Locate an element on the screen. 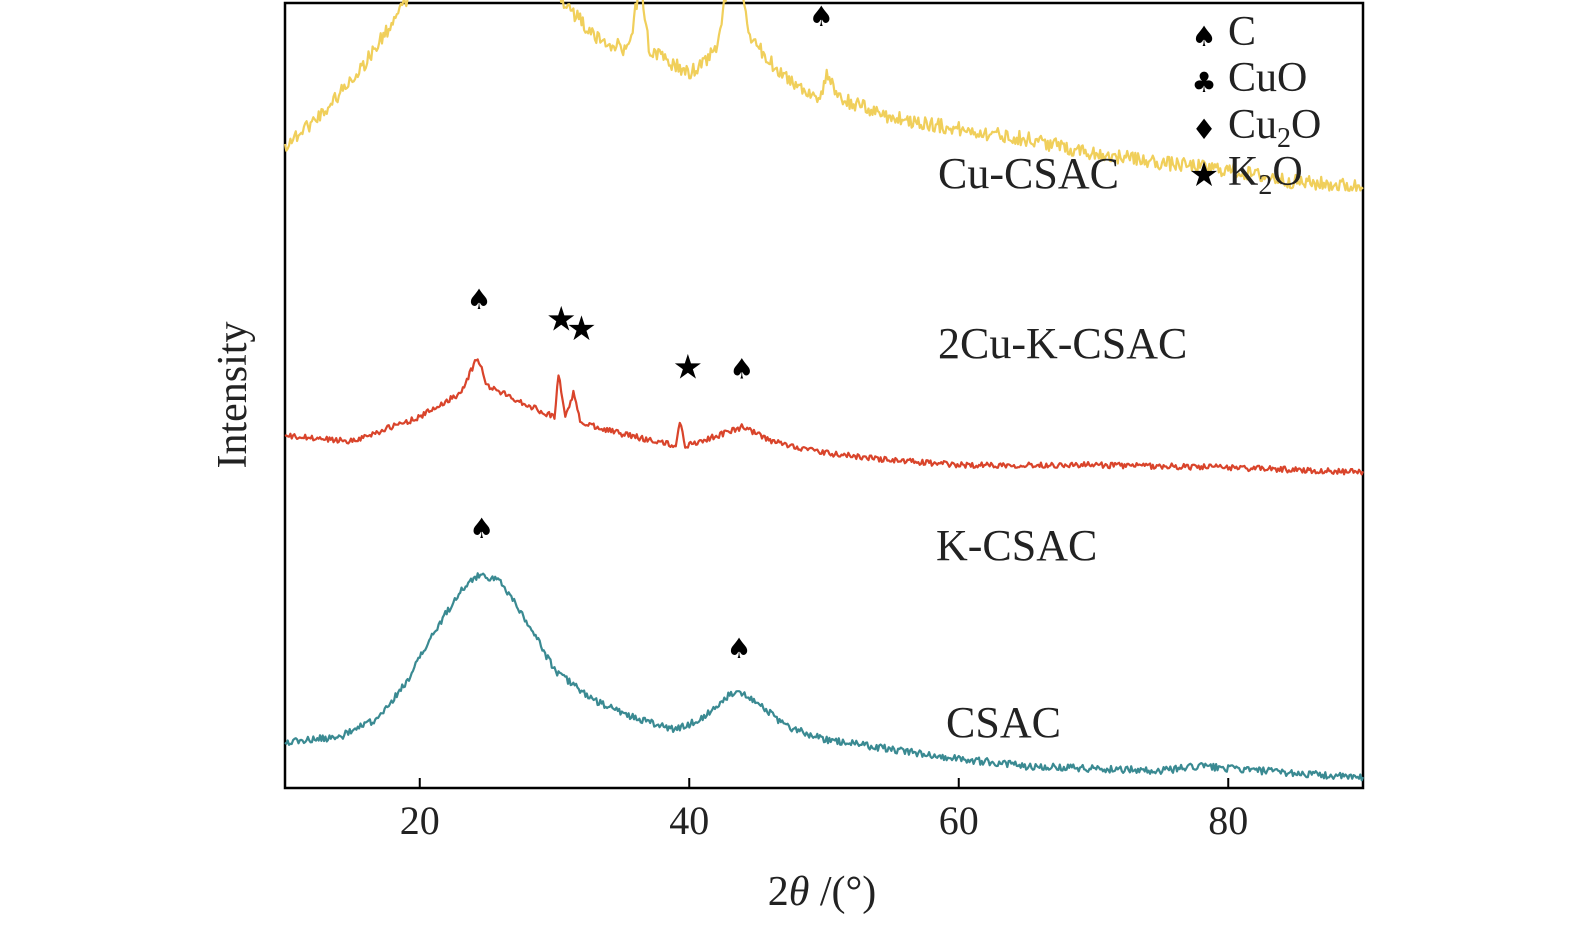 Image resolution: width=1575 pixels, height=933 pixels. x-axis-label: 2θ /(°) is located at coordinates (822, 892).